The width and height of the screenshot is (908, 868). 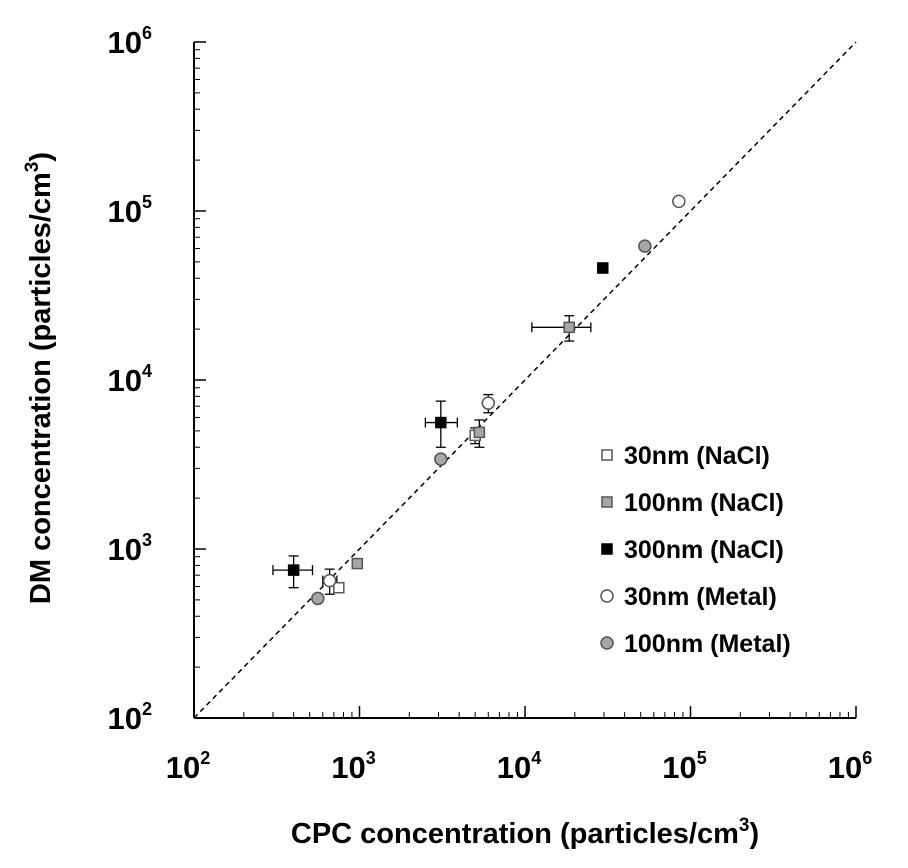 I want to click on y-axis-title: DM concentration (particles/cm3), so click(x=39, y=378).